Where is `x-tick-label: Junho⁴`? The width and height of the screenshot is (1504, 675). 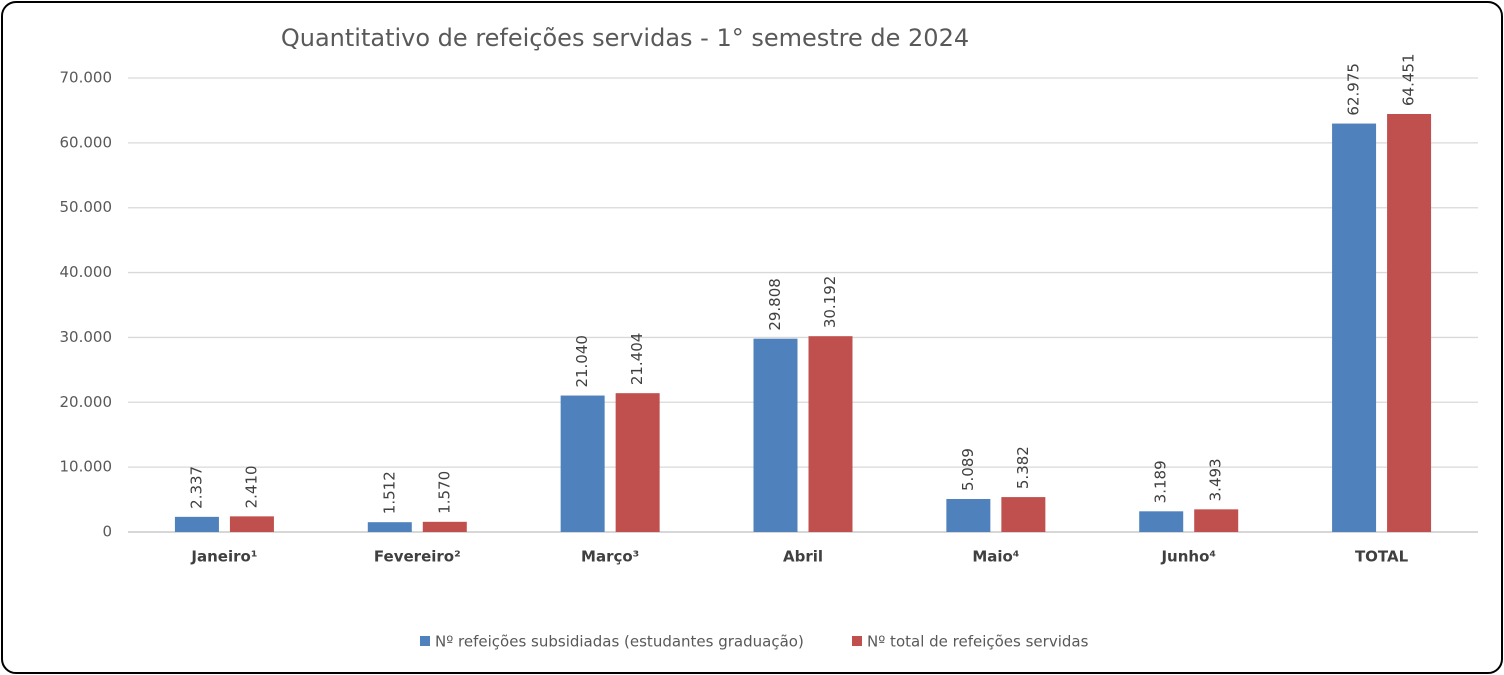 x-tick-label: Junho⁴ is located at coordinates (1188, 557).